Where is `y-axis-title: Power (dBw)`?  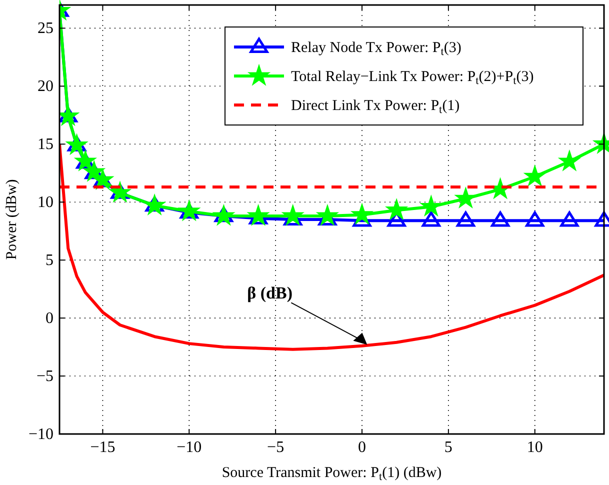
y-axis-title: Power (dBw) is located at coordinates (12, 219).